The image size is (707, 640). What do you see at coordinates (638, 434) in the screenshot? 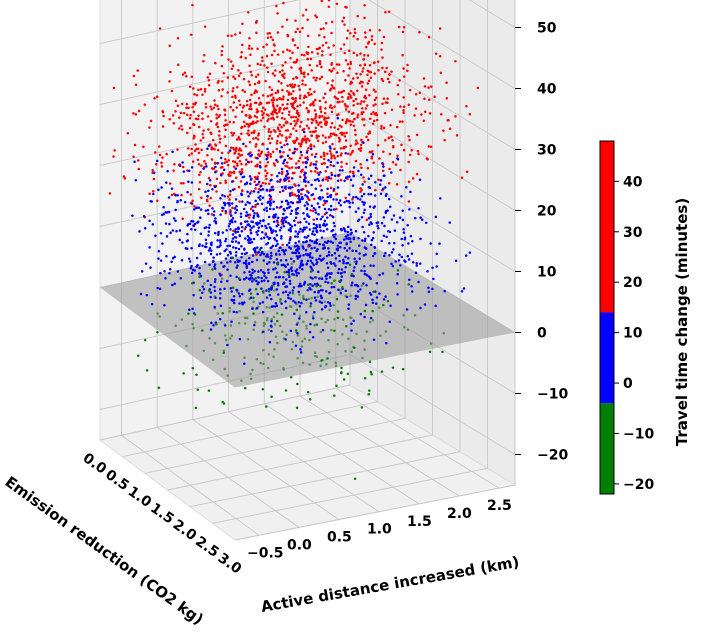
I see `colorbar-tick-label: −10` at bounding box center [638, 434].